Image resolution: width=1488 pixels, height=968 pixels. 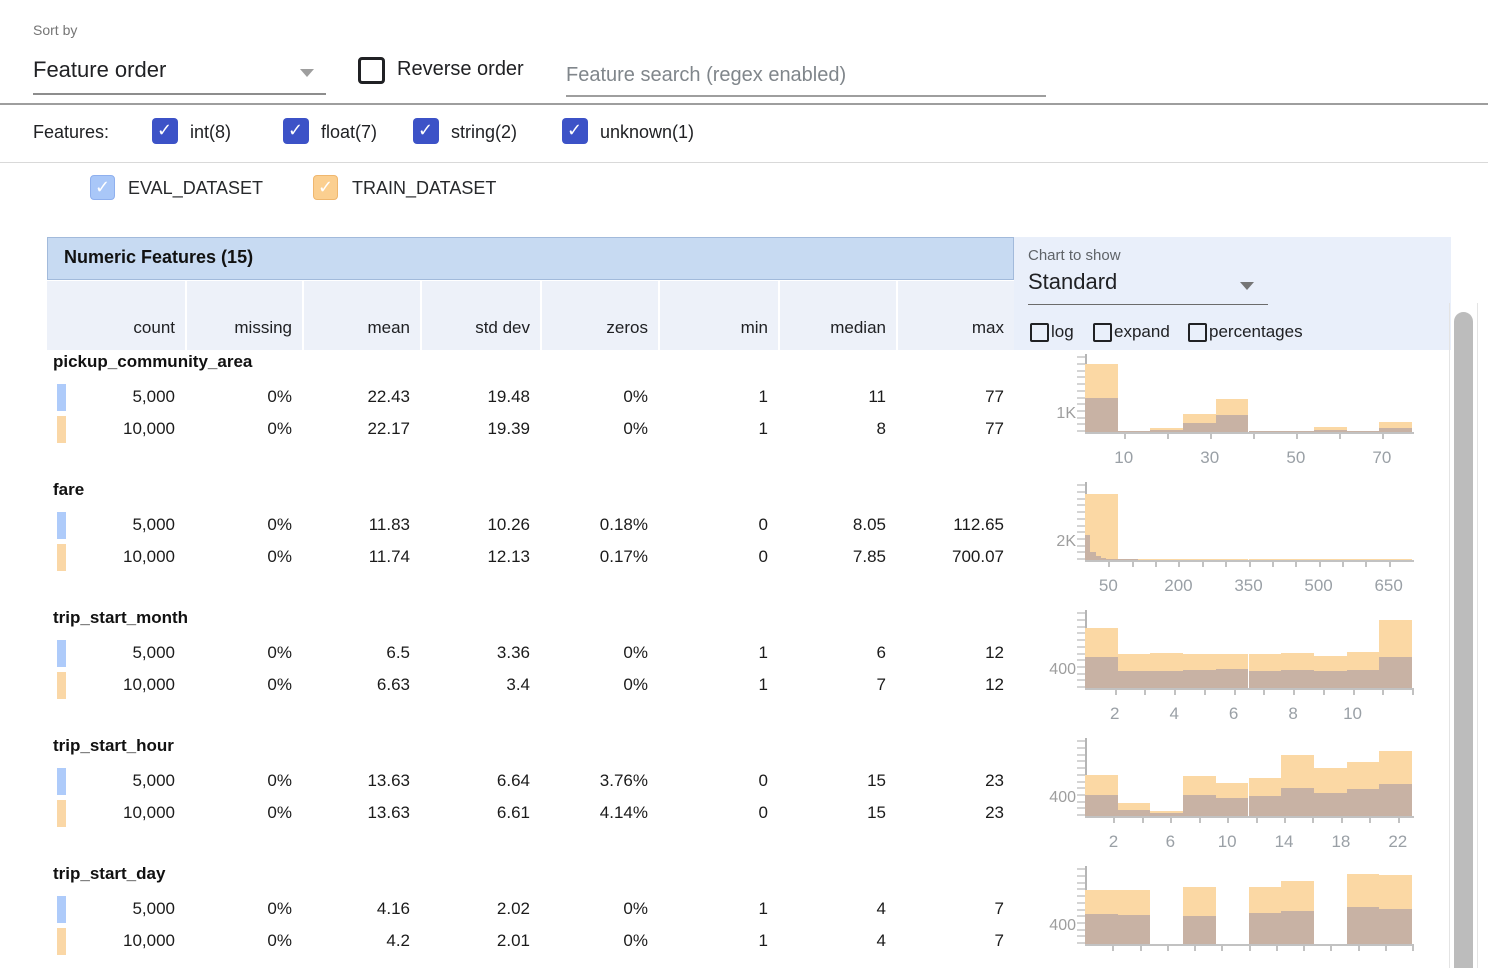 What do you see at coordinates (1388, 585) in the screenshot?
I see `hist-x-tick-label: 650` at bounding box center [1388, 585].